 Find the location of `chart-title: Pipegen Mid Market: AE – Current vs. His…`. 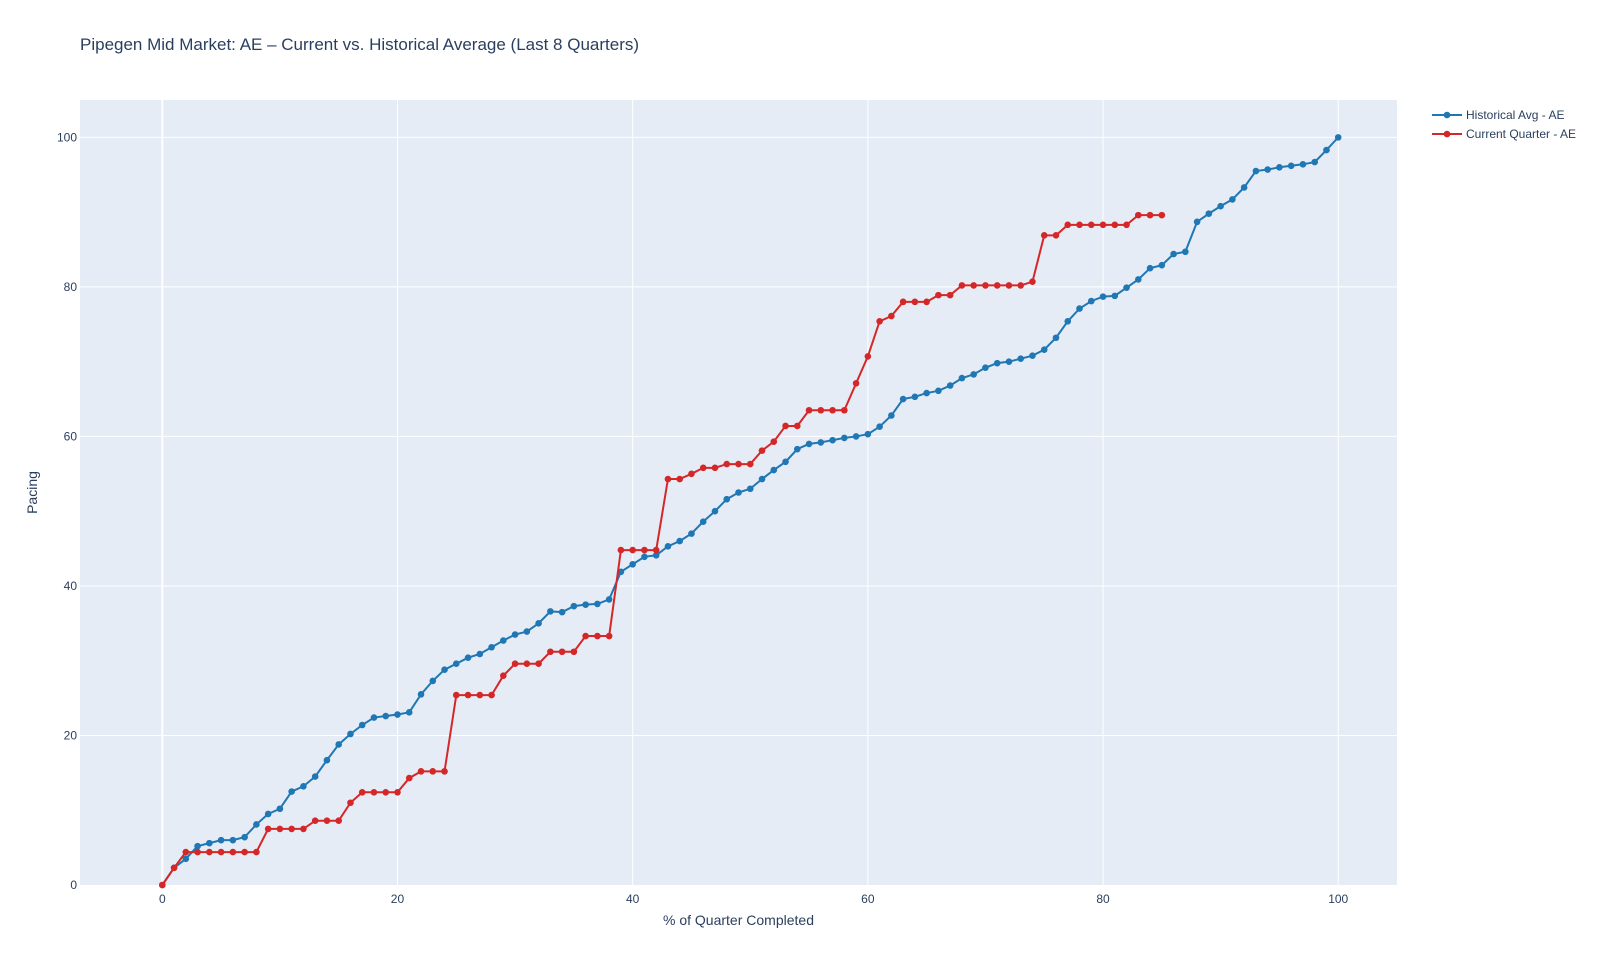

chart-title: Pipegen Mid Market: AE – Current vs. His… is located at coordinates (359, 44).